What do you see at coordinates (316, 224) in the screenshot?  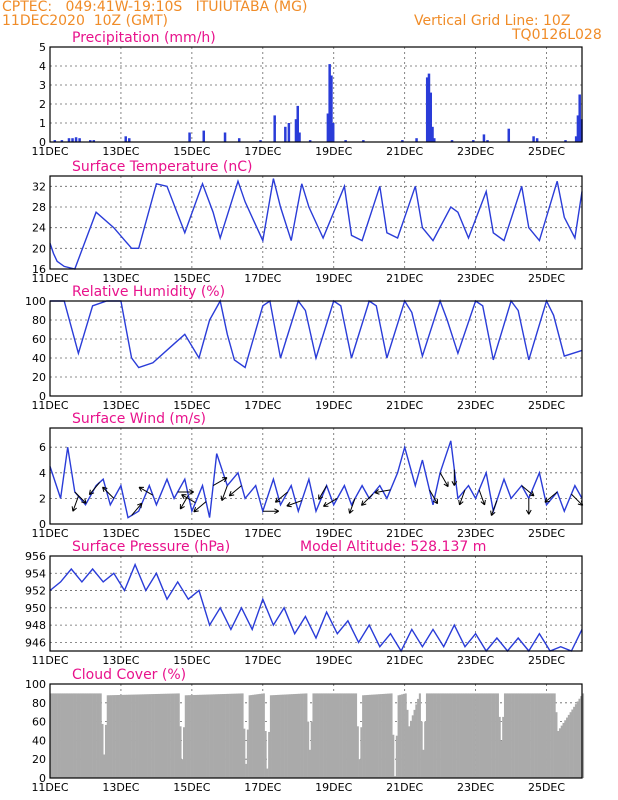 I see `temp-series-line` at bounding box center [316, 224].